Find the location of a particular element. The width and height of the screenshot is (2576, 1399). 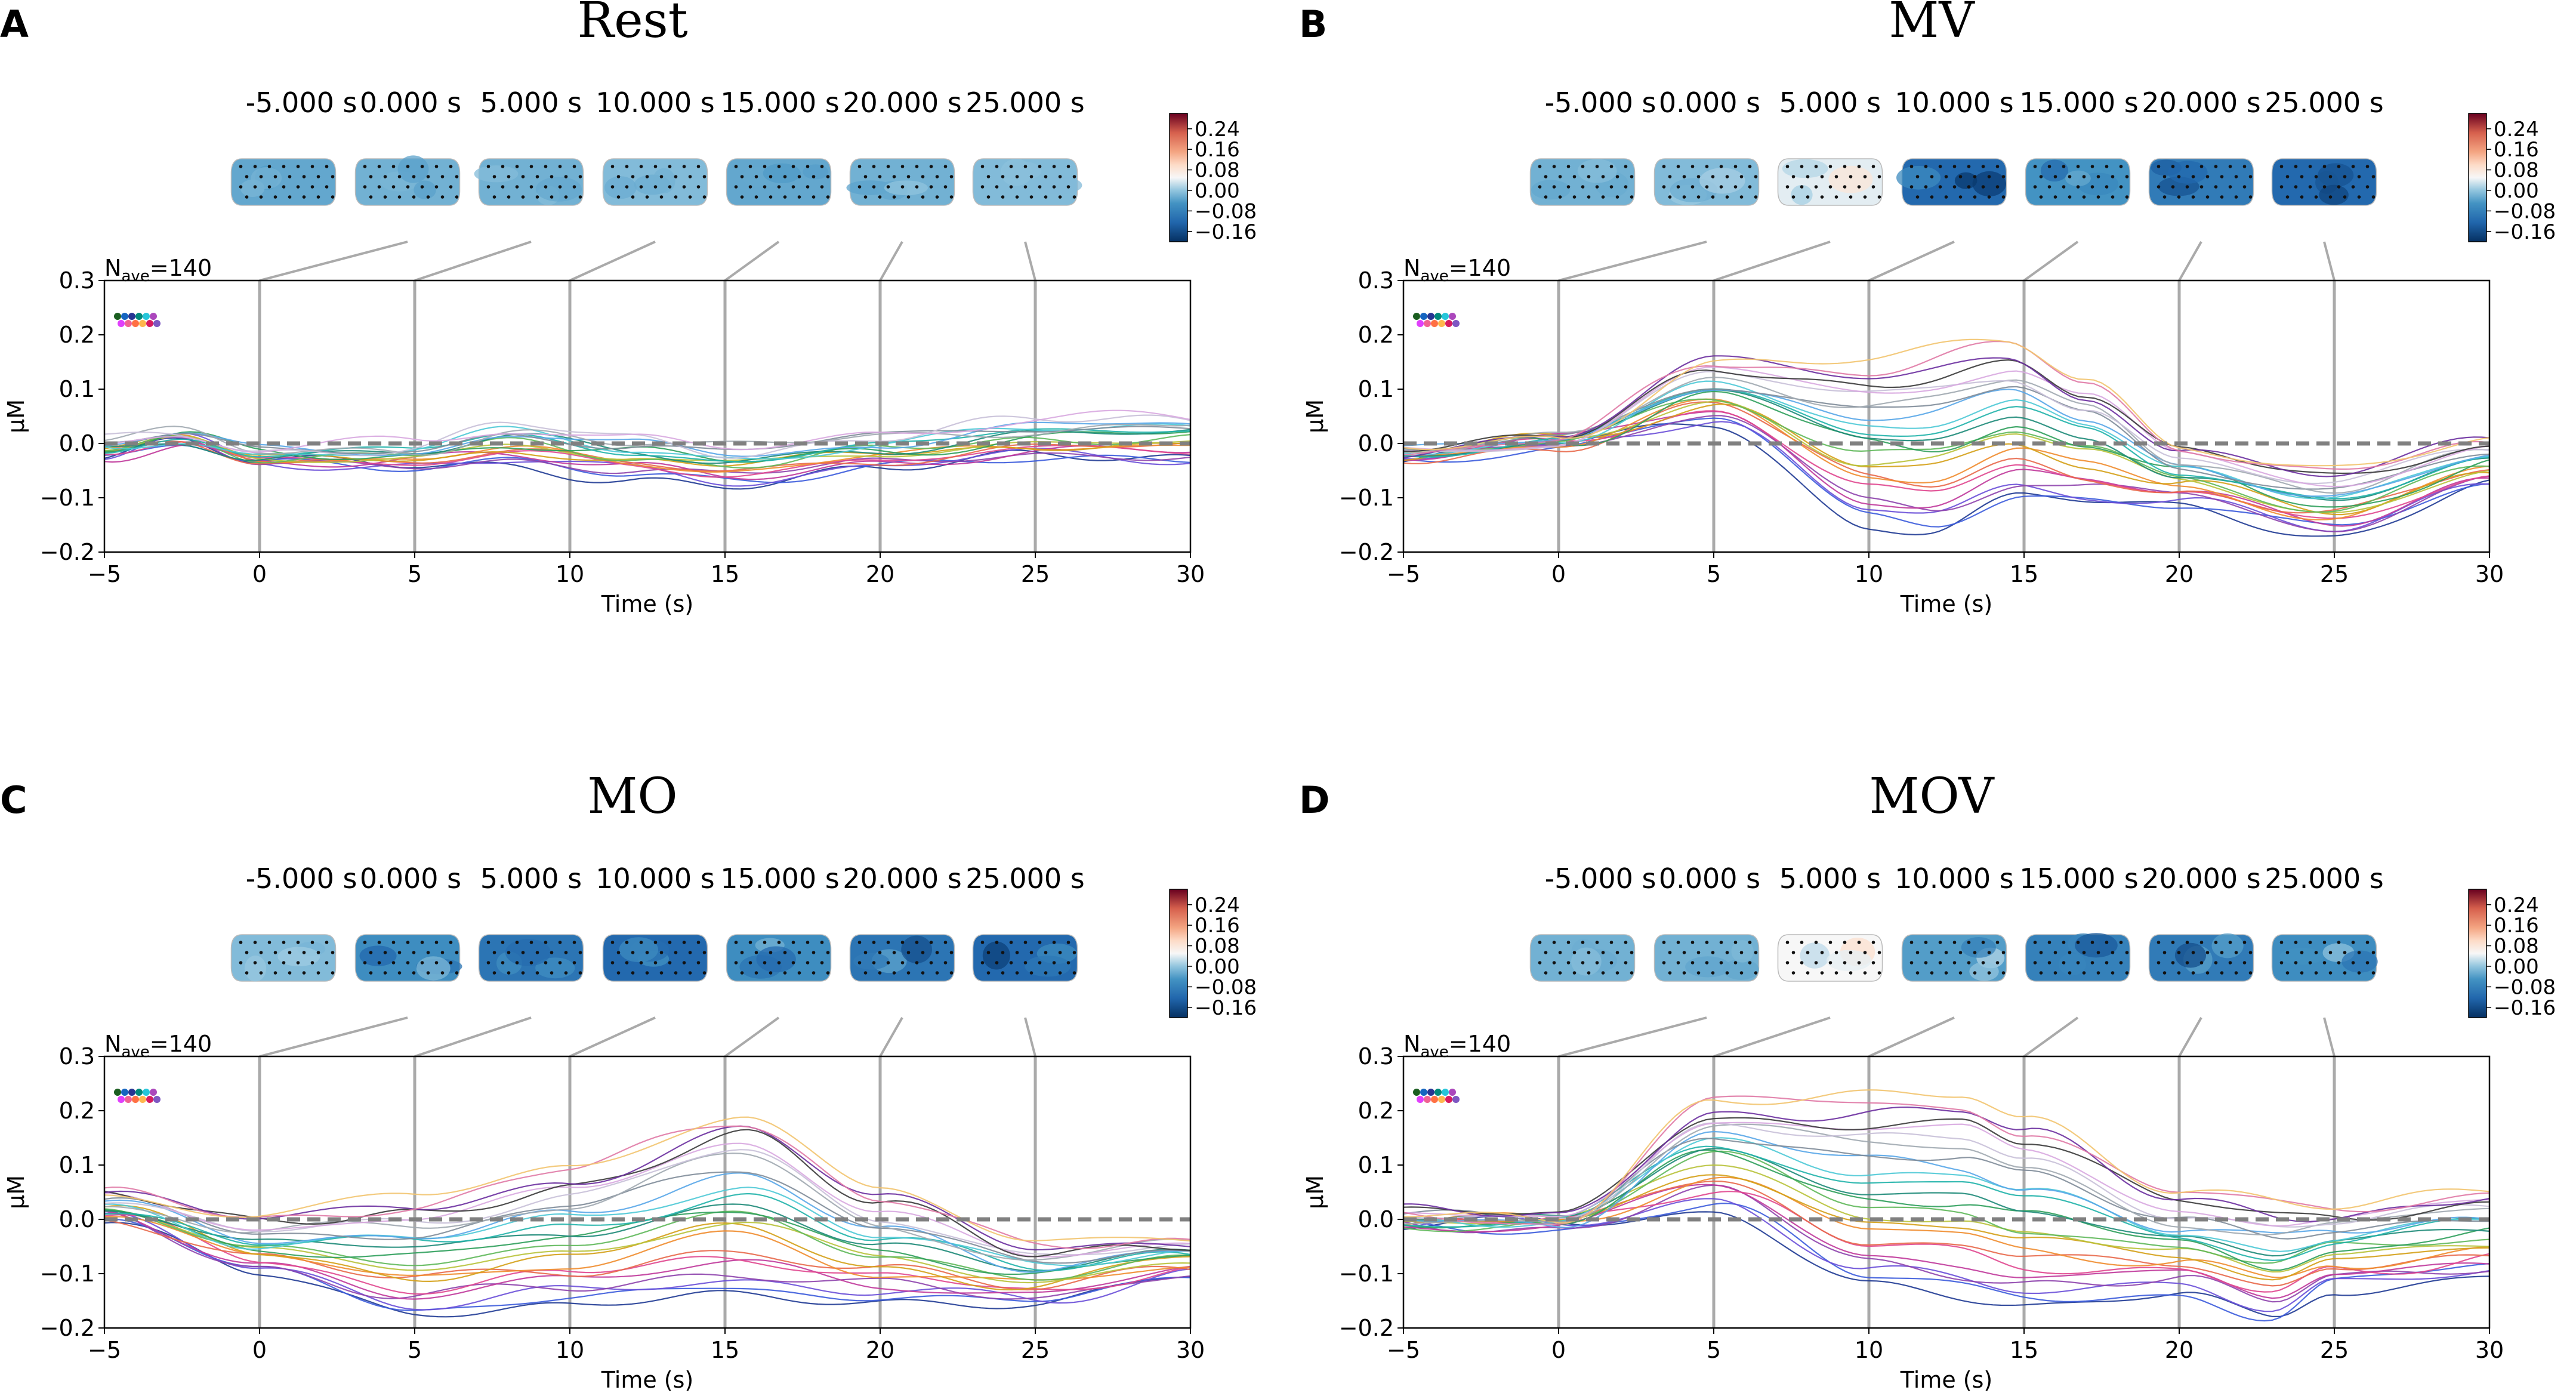

panel-title: MV is located at coordinates (1932, 24).